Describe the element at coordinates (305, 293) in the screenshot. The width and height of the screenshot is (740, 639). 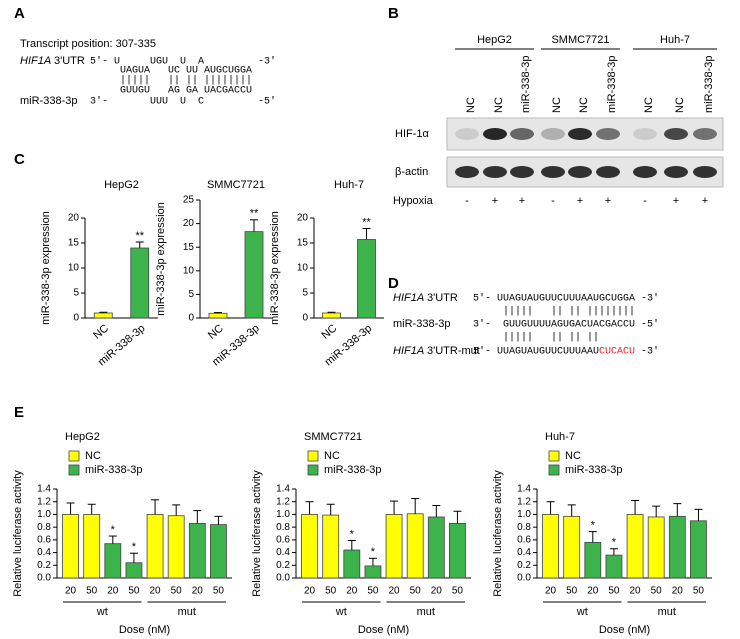
I see `y-tick-label: 5` at that location.